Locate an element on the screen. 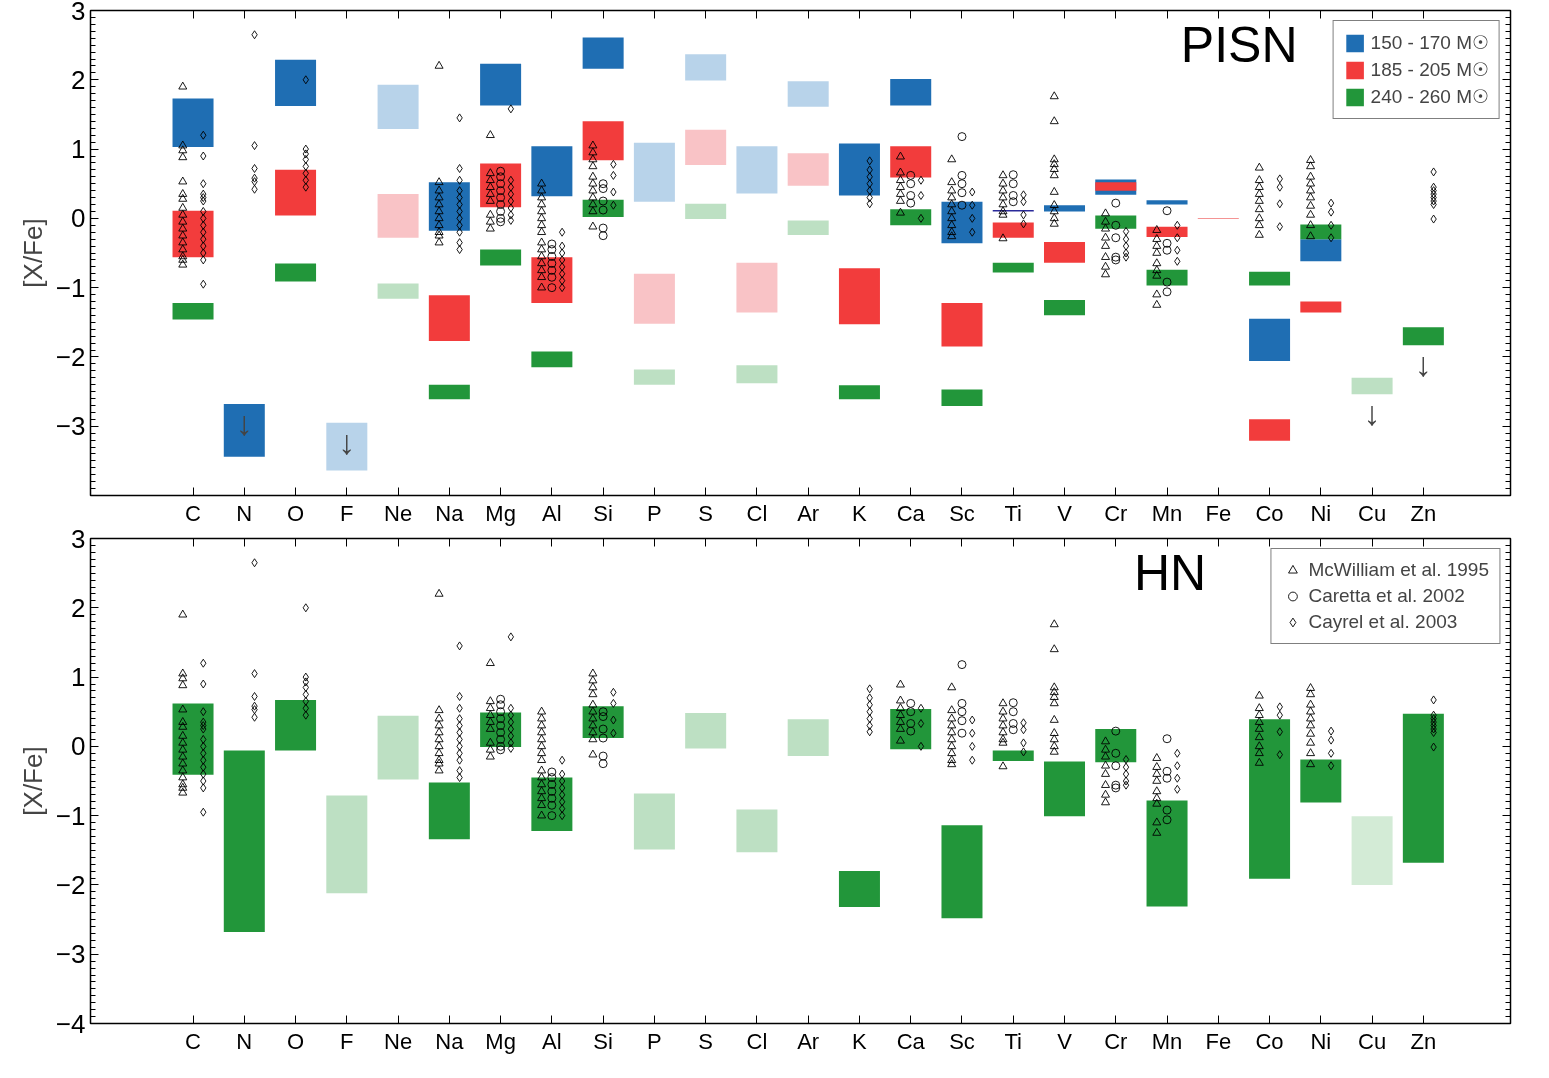  y-tick-label: −3 is located at coordinates (70, 426).